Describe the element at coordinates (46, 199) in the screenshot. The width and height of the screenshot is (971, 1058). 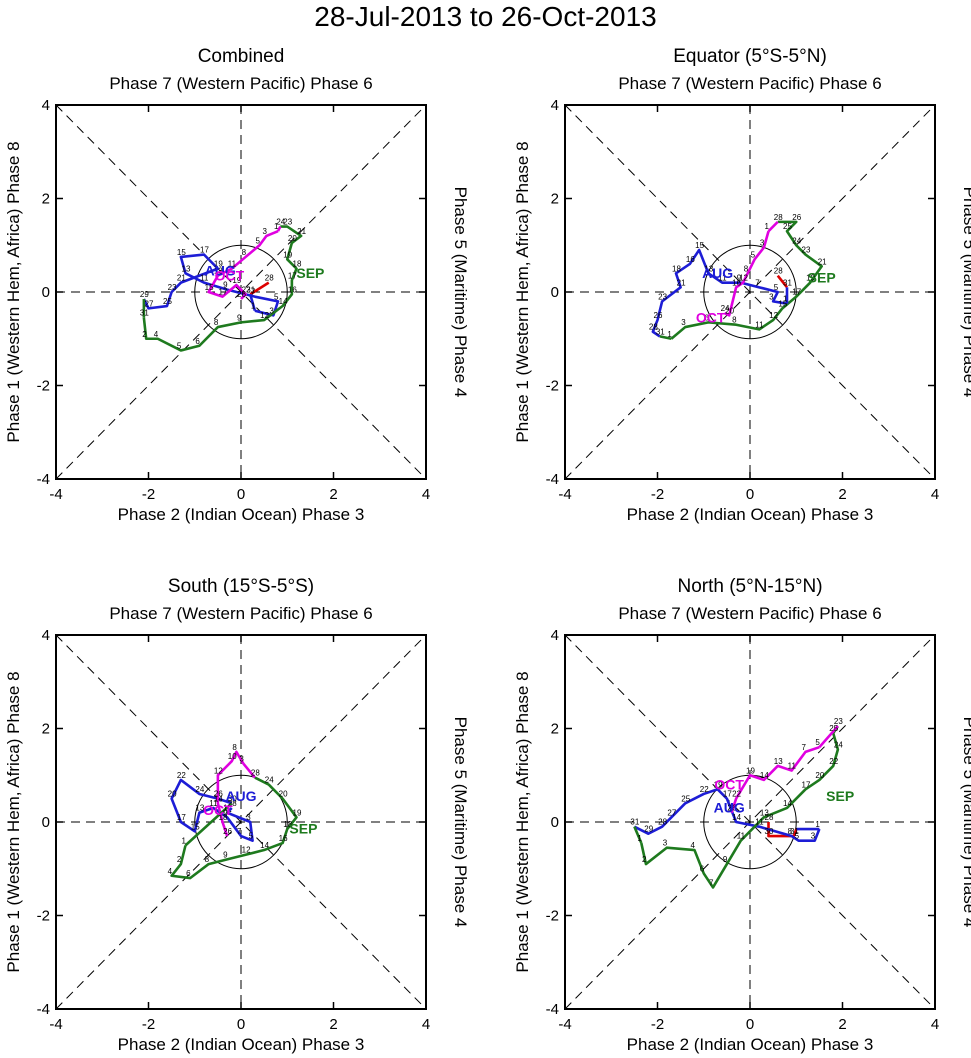
I see `y-tick-label: 2` at that location.